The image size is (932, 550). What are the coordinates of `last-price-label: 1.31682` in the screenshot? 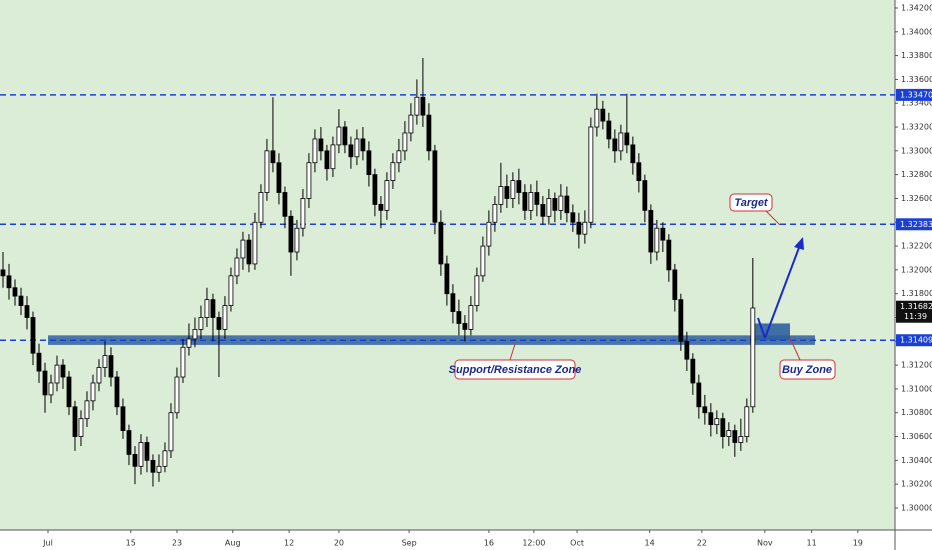 It's located at (916, 306).